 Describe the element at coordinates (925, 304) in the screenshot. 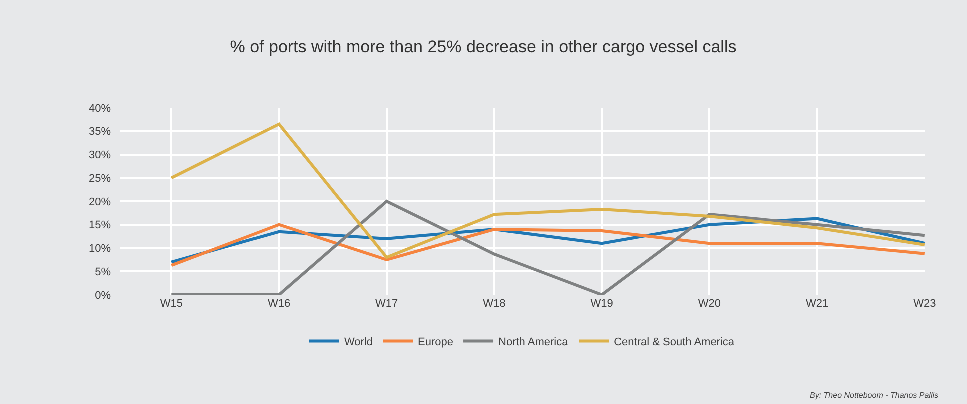

I see `x-tick-label: W23` at that location.